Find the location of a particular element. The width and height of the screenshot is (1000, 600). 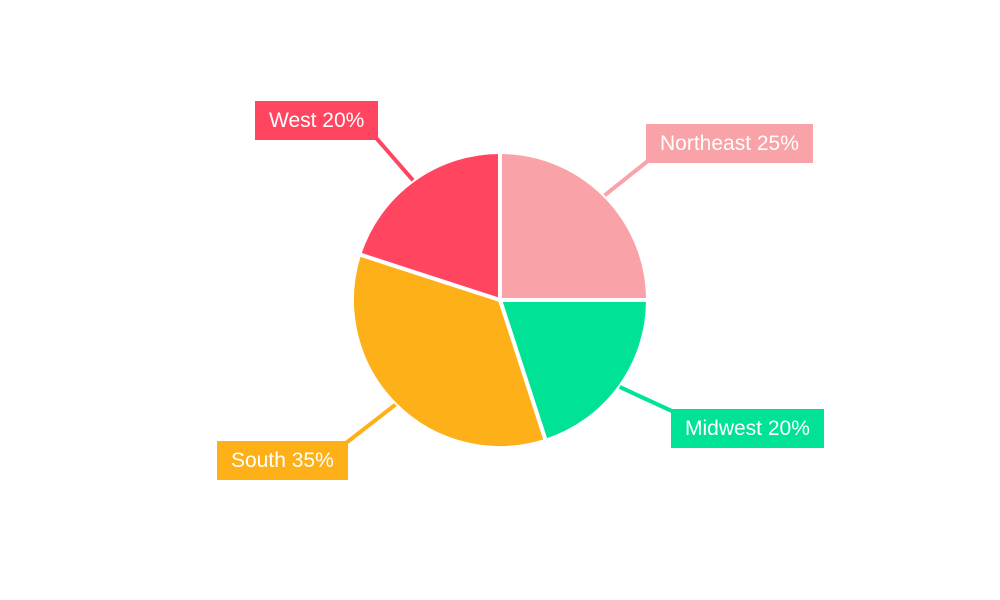

pie-label-line-south is located at coordinates (370, 424).